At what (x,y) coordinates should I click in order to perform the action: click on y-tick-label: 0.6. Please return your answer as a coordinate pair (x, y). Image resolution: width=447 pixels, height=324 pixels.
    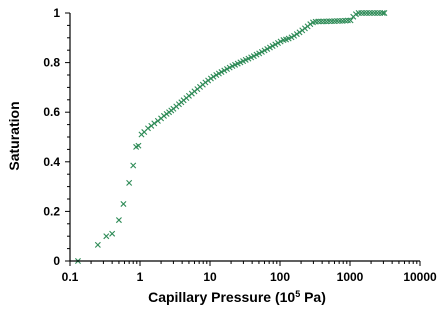
    Looking at the image, I should click on (51, 112).